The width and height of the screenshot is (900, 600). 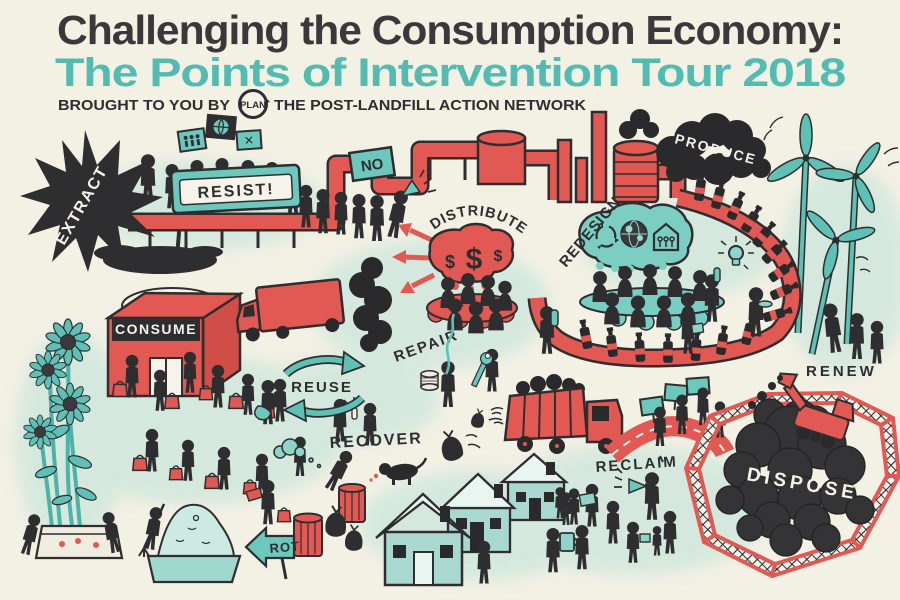 I want to click on reuse-label: REUSE, so click(x=322, y=387).